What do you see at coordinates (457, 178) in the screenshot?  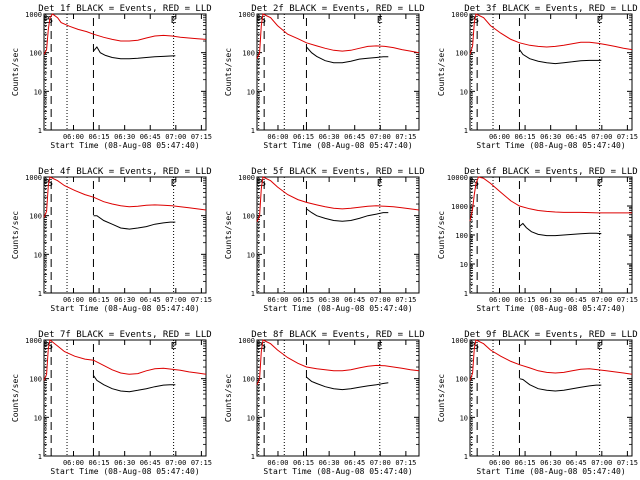 I see `y-tick-label: 10000` at bounding box center [457, 178].